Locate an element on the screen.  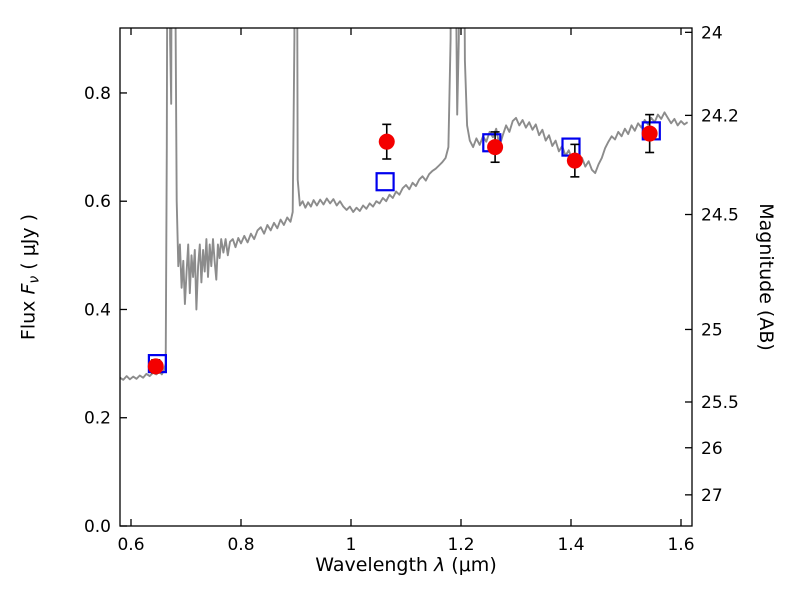
x-tick-label: 1.2 is located at coordinates (460, 545).